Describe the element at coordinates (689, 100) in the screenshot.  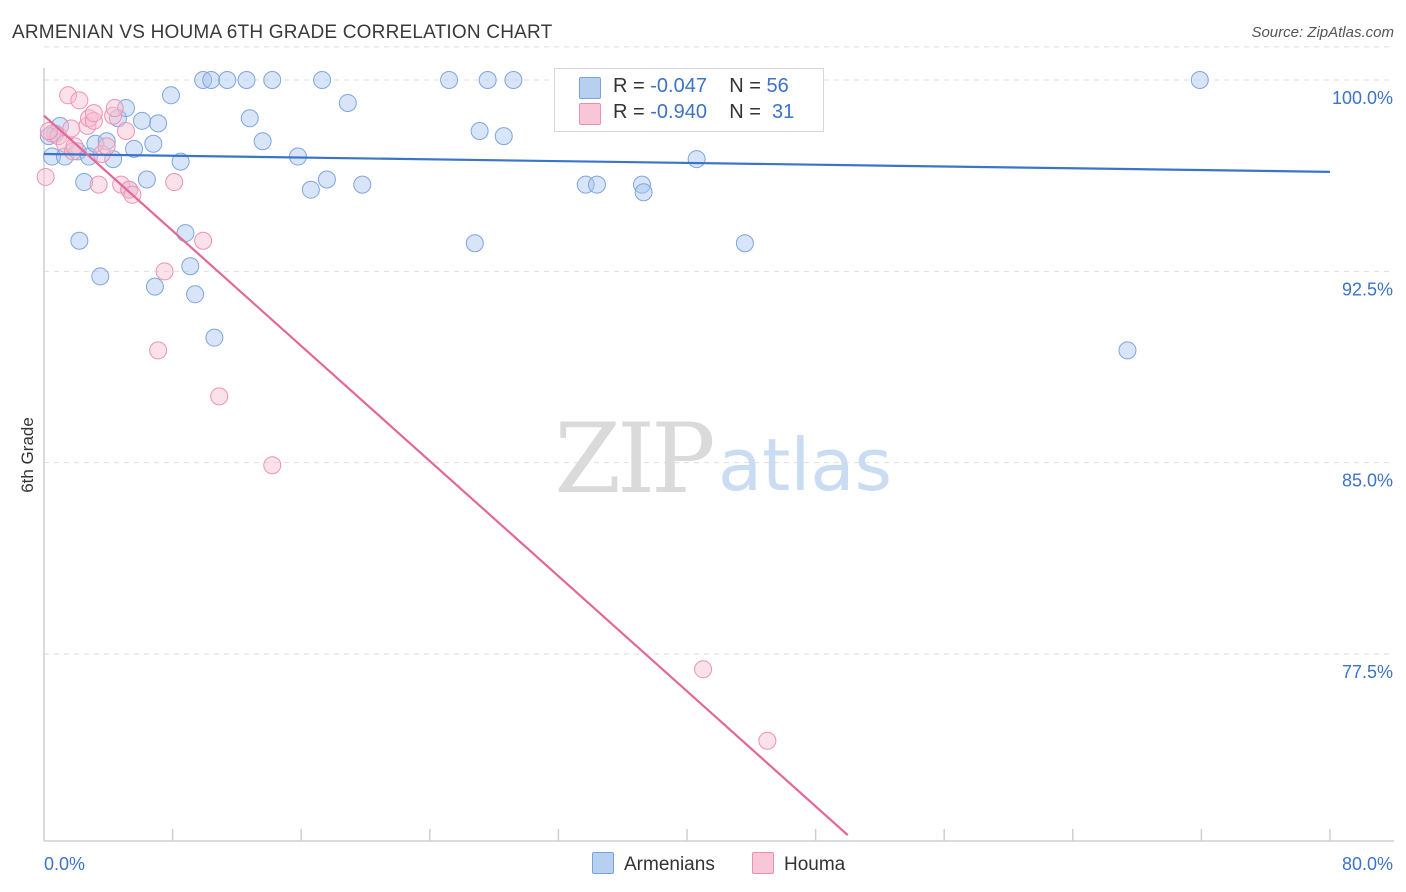
I see `correlation-legend: R = -0.047 N = 56 R = -0.940 N = 31` at that location.